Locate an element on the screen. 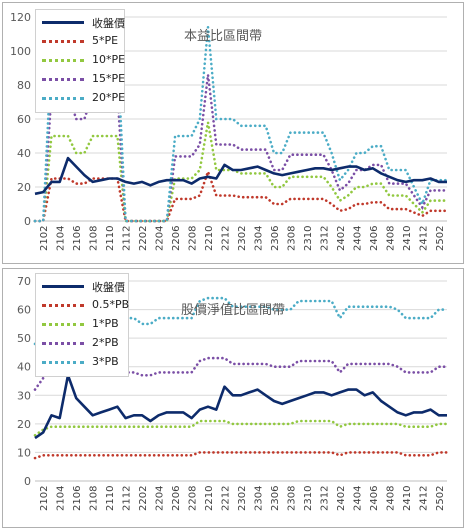  x-tick-label: 2408 is located at coordinates (390, 238).